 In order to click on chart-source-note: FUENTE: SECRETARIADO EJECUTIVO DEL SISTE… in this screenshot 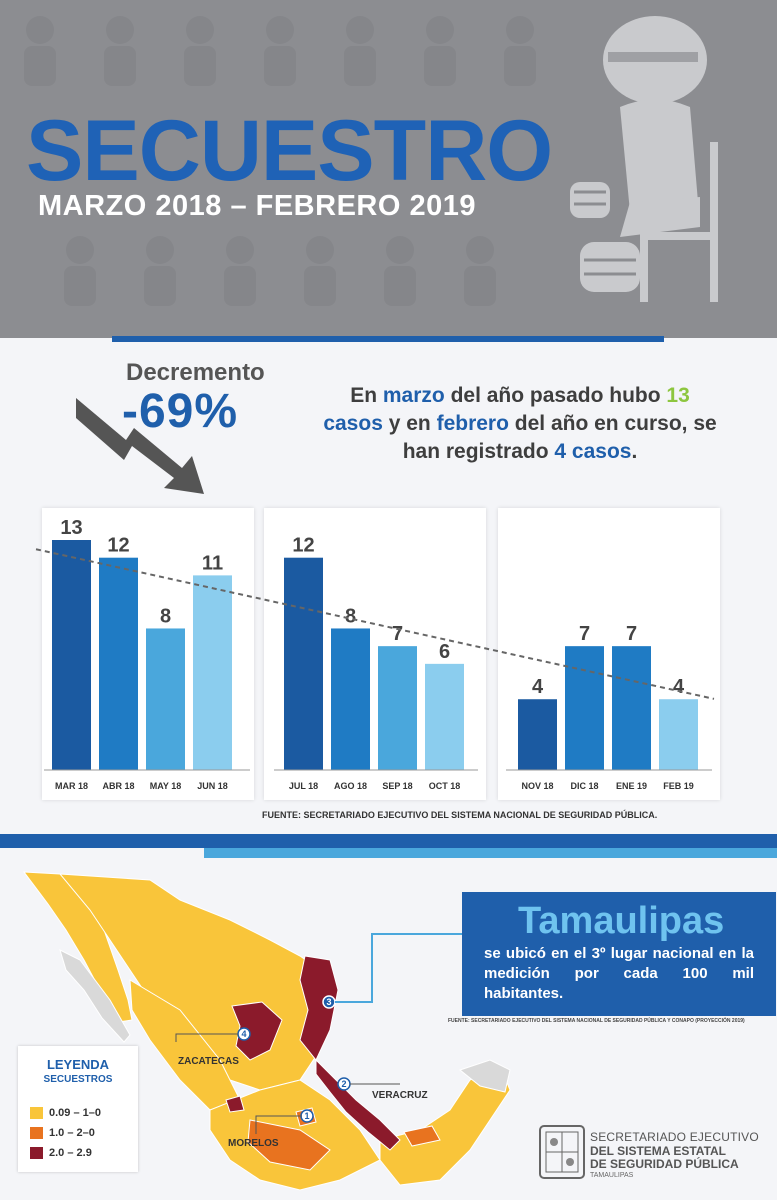, I will do `click(460, 815)`.